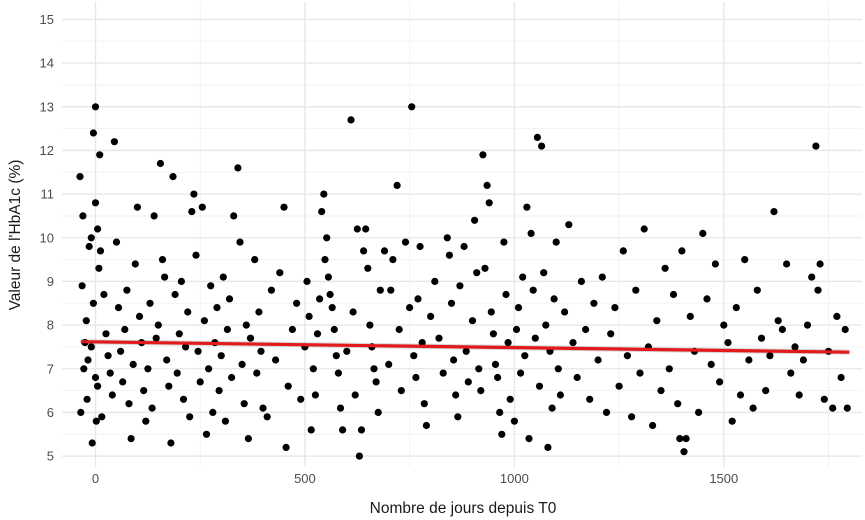 This screenshot has width=865, height=520. I want to click on x-axis-title: Nombre de jours depuis T0, so click(463, 508).